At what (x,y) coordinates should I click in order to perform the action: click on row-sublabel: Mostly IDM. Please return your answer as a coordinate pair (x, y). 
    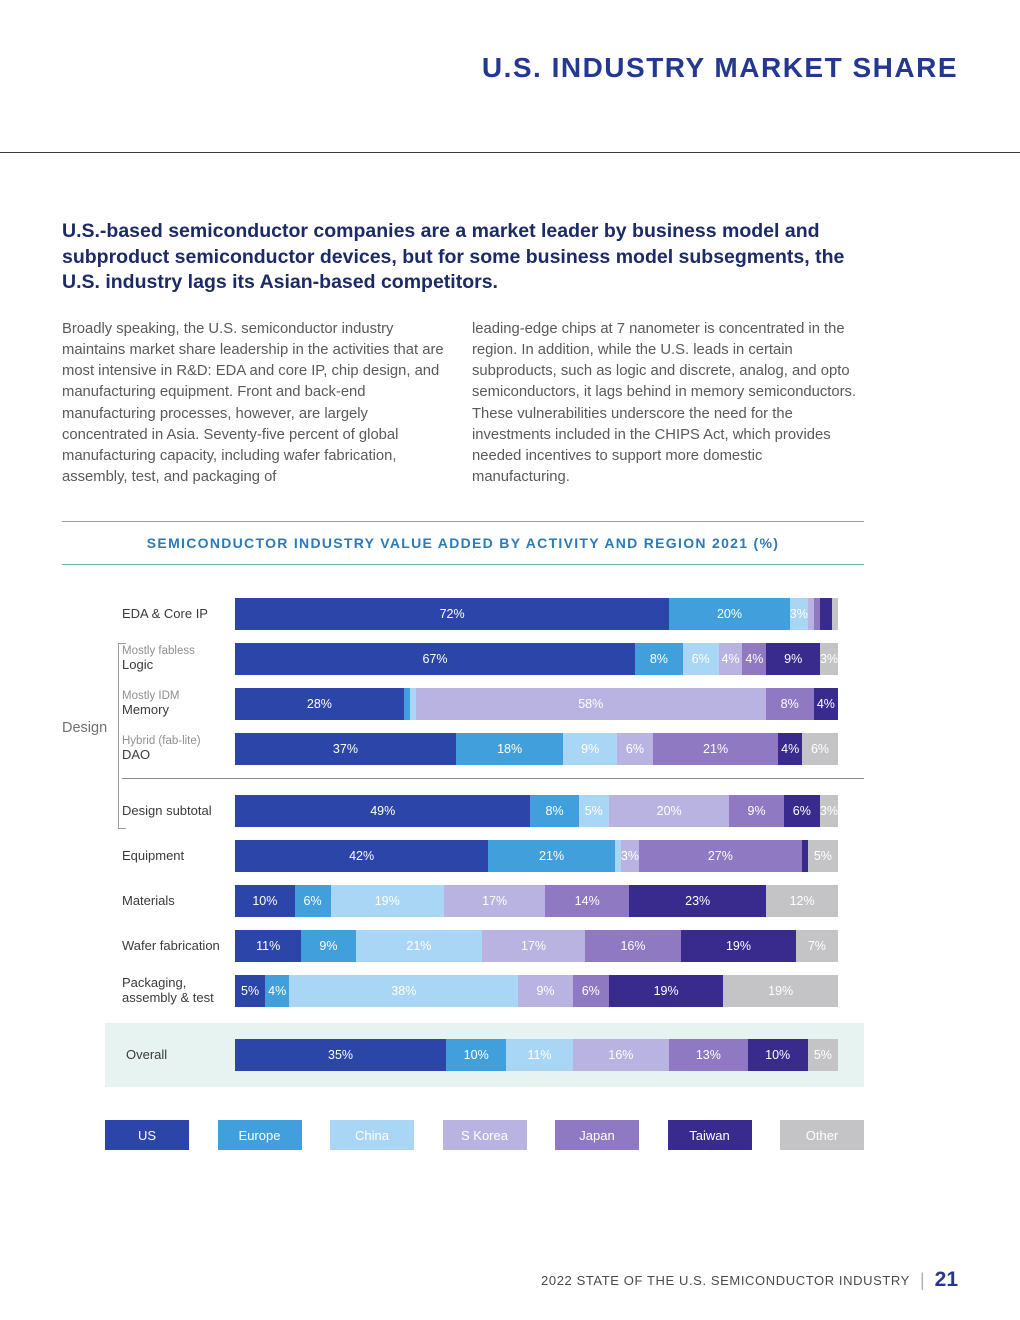
    Looking at the image, I should click on (151, 695).